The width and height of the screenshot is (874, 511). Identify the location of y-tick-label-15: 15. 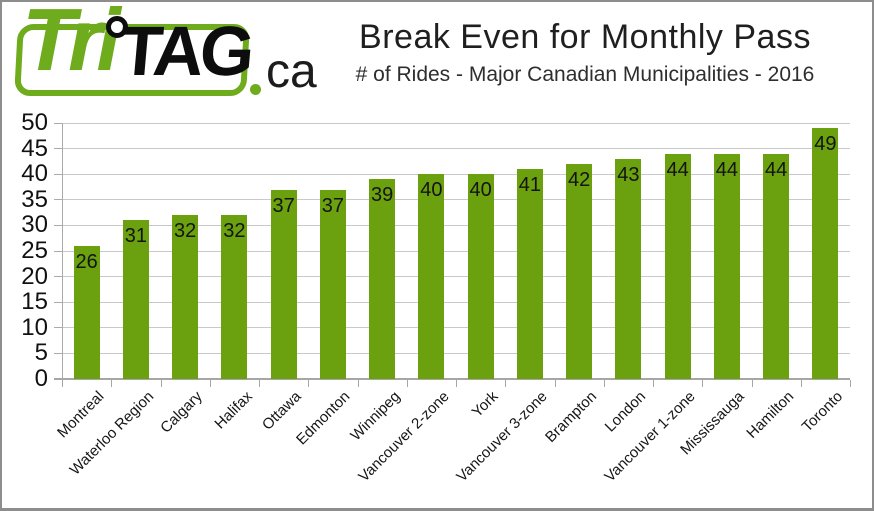
(34, 302).